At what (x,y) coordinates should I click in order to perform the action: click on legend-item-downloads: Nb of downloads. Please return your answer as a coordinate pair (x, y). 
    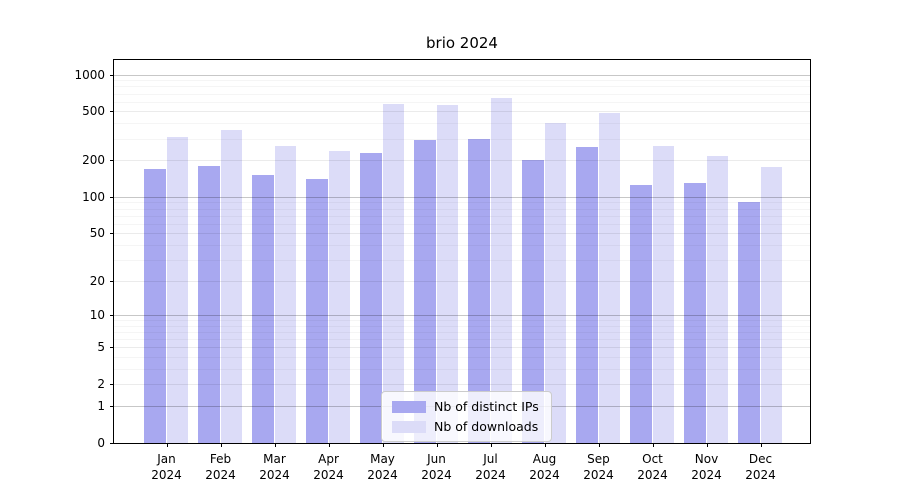
    Looking at the image, I should click on (465, 426).